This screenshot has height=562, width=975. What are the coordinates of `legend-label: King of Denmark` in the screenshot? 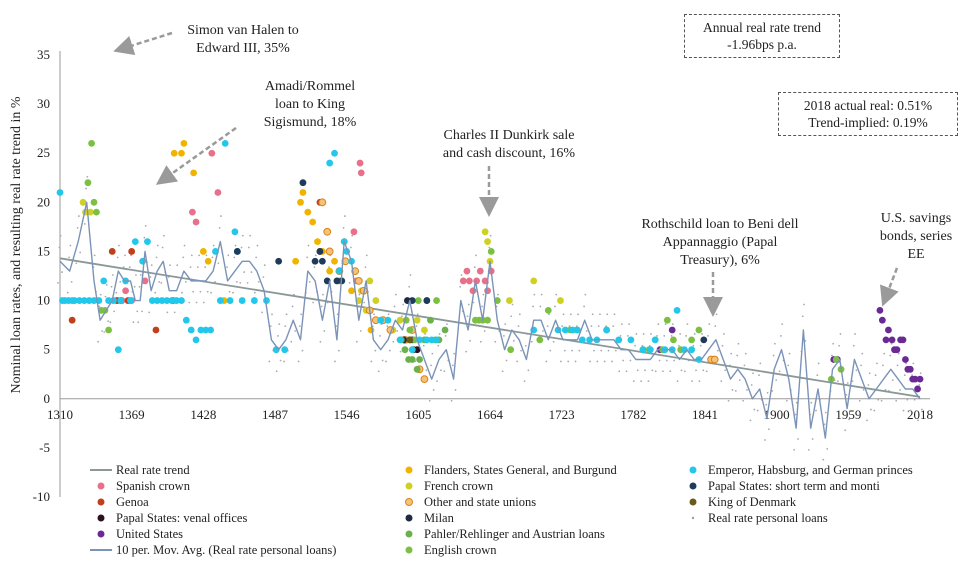 It's located at (752, 502).